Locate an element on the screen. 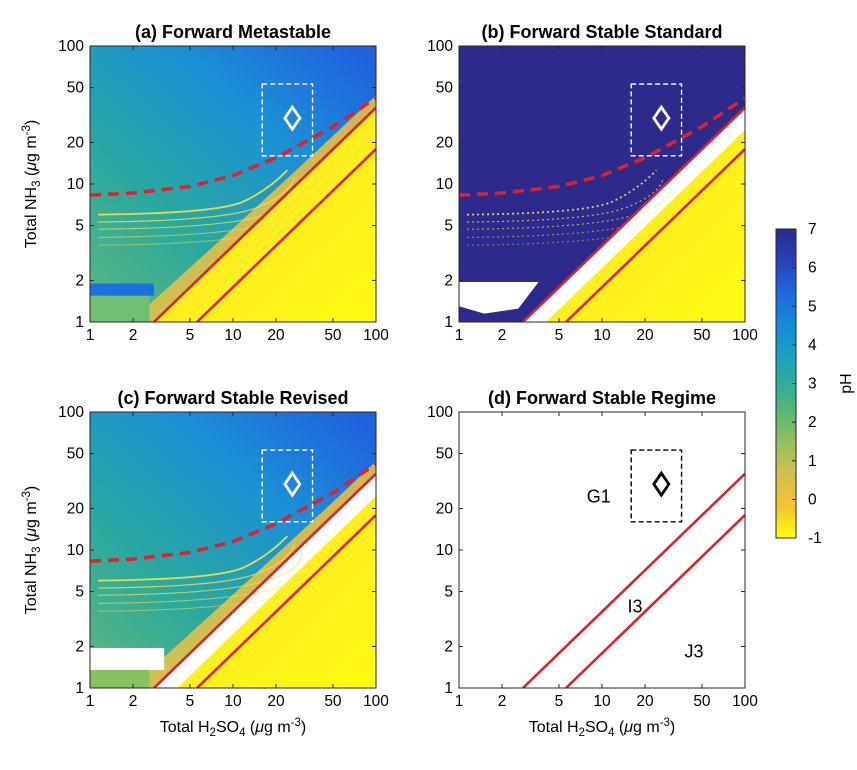 The height and width of the screenshot is (770, 857). panel-title: (d) Forward Stable Regime is located at coordinates (602, 398).